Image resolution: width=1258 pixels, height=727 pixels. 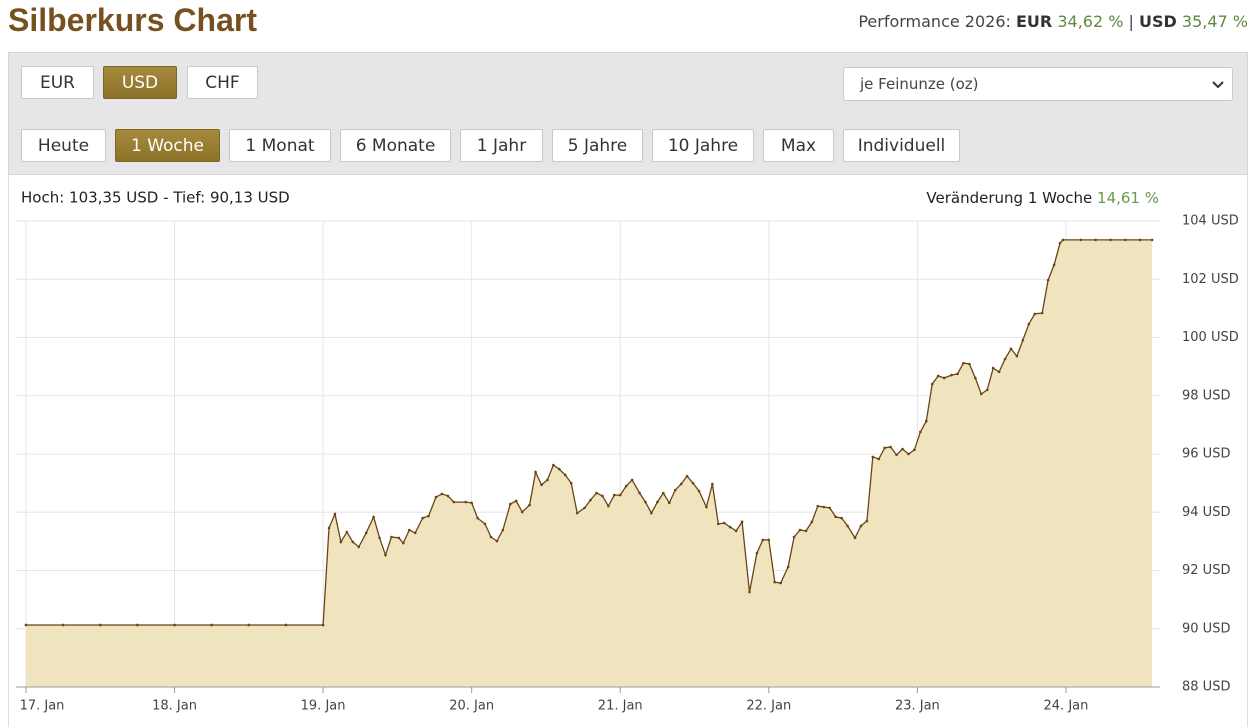 What do you see at coordinates (1042, 198) in the screenshot?
I see `change: Veränderung 1 Woche 14,61 %` at bounding box center [1042, 198].